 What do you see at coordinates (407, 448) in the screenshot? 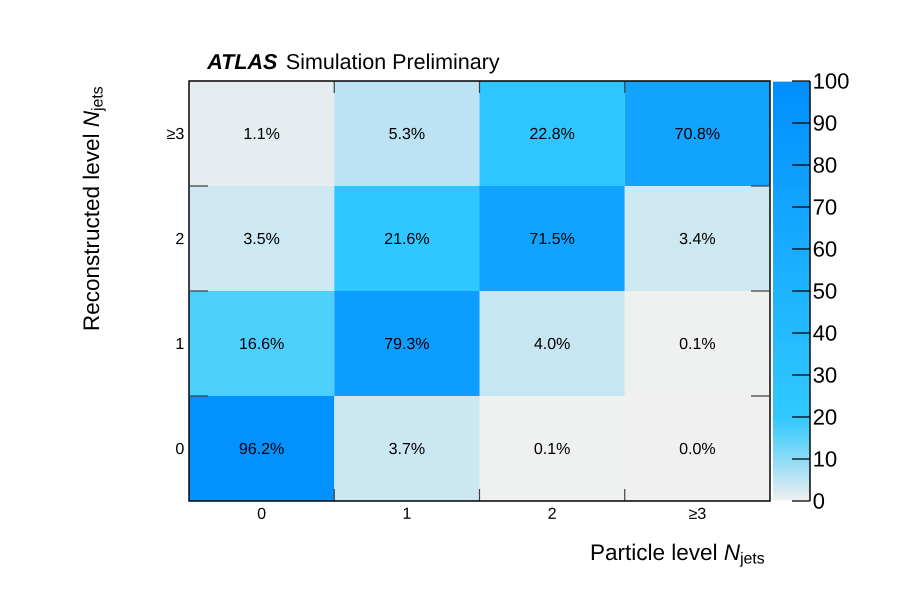
I see `data-label: 3.7%` at bounding box center [407, 448].